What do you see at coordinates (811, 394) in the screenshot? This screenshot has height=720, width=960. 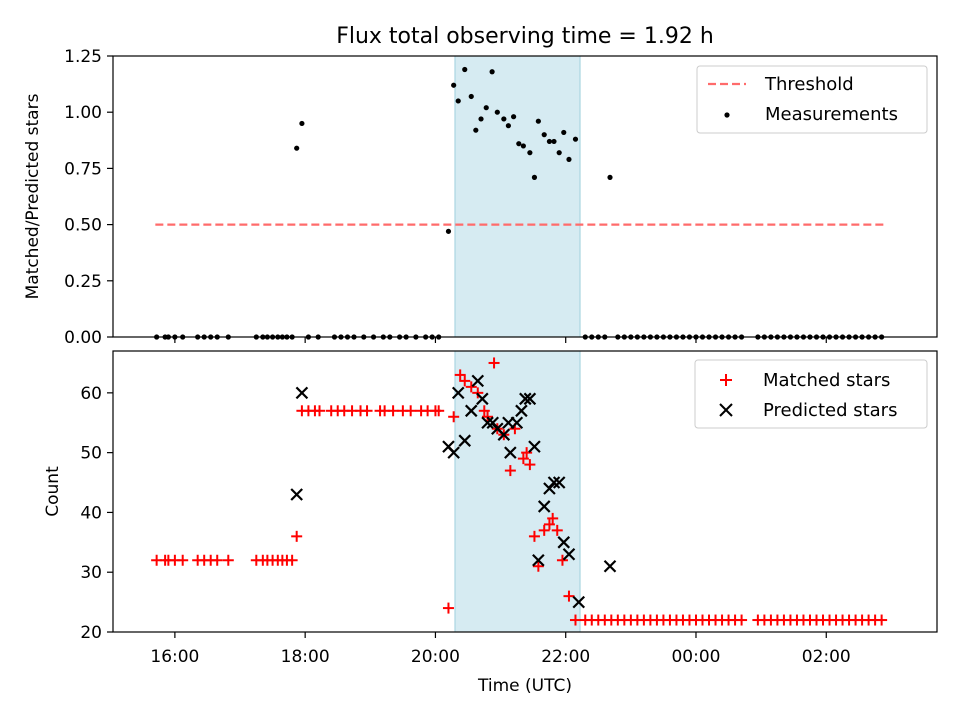 I see `bottom-legend-box` at bounding box center [811, 394].